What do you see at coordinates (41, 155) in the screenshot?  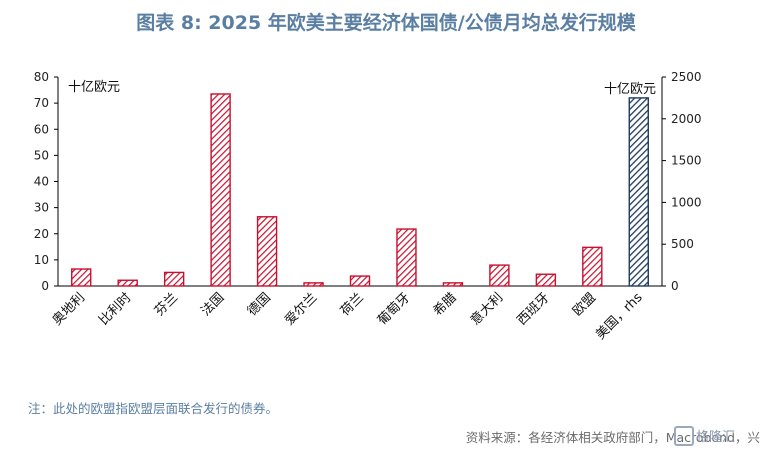 I see `left-tick-label: 50` at bounding box center [41, 155].